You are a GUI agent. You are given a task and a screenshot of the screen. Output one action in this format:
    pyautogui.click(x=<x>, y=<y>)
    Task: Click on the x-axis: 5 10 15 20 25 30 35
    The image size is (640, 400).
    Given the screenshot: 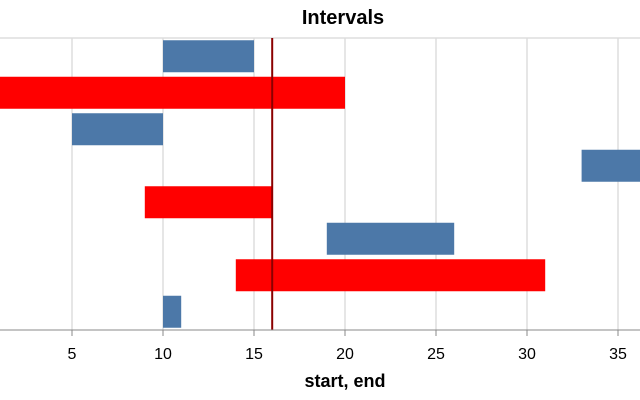 What is the action you would take?
    pyautogui.click(x=320, y=346)
    